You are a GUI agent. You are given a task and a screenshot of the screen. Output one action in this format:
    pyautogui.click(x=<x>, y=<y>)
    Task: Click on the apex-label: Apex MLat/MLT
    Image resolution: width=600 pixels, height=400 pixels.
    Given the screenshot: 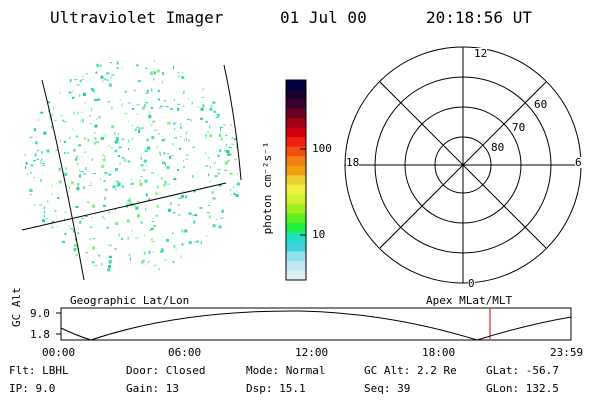 What is the action you would take?
    pyautogui.click(x=469, y=300)
    